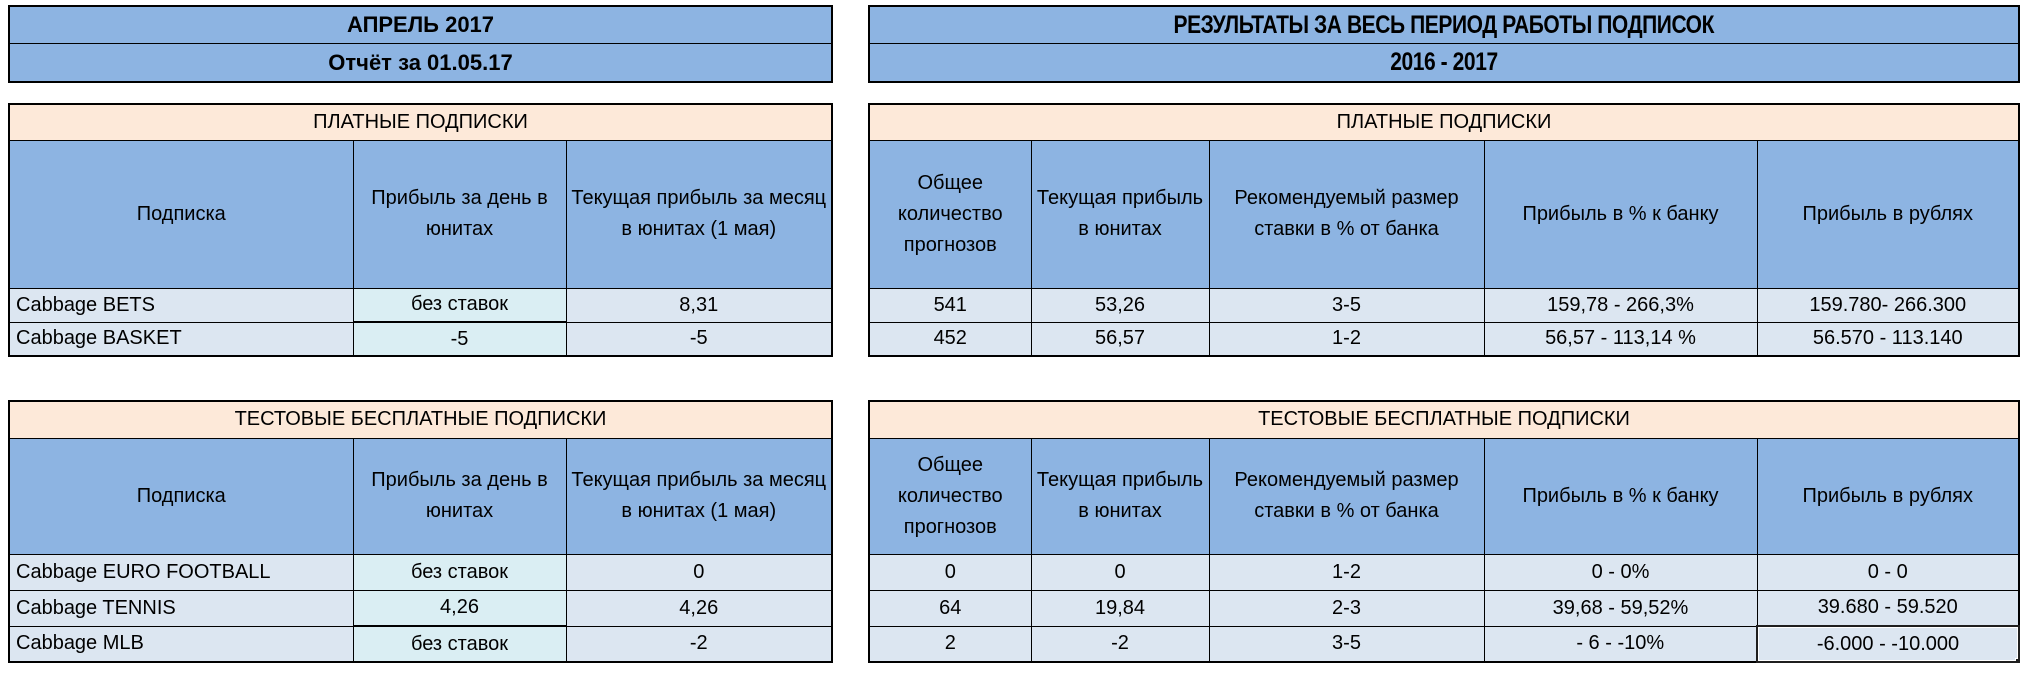 The height and width of the screenshot is (684, 2025). What do you see at coordinates (1120, 608) in the screenshot?
I see `cell-current-profit-units: 19,84` at bounding box center [1120, 608].